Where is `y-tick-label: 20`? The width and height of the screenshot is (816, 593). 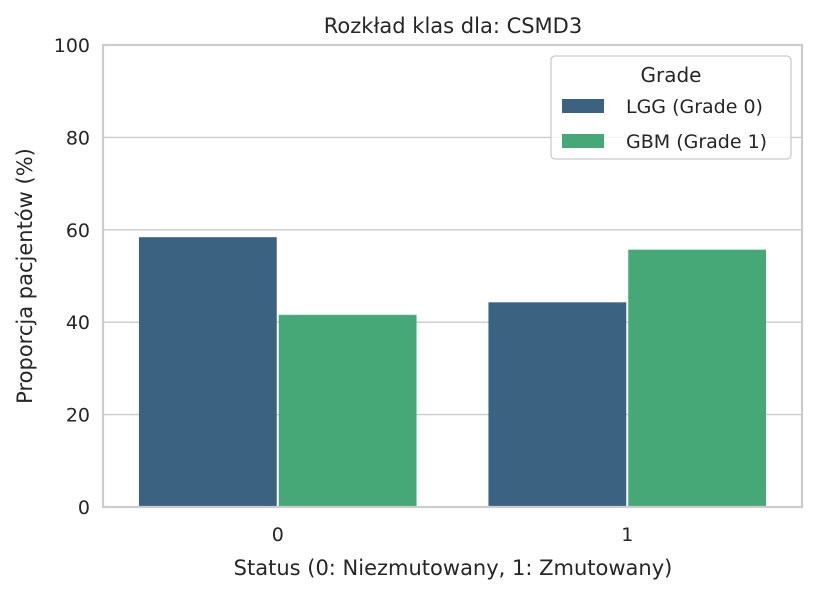 y-tick-label: 20 is located at coordinates (78, 416).